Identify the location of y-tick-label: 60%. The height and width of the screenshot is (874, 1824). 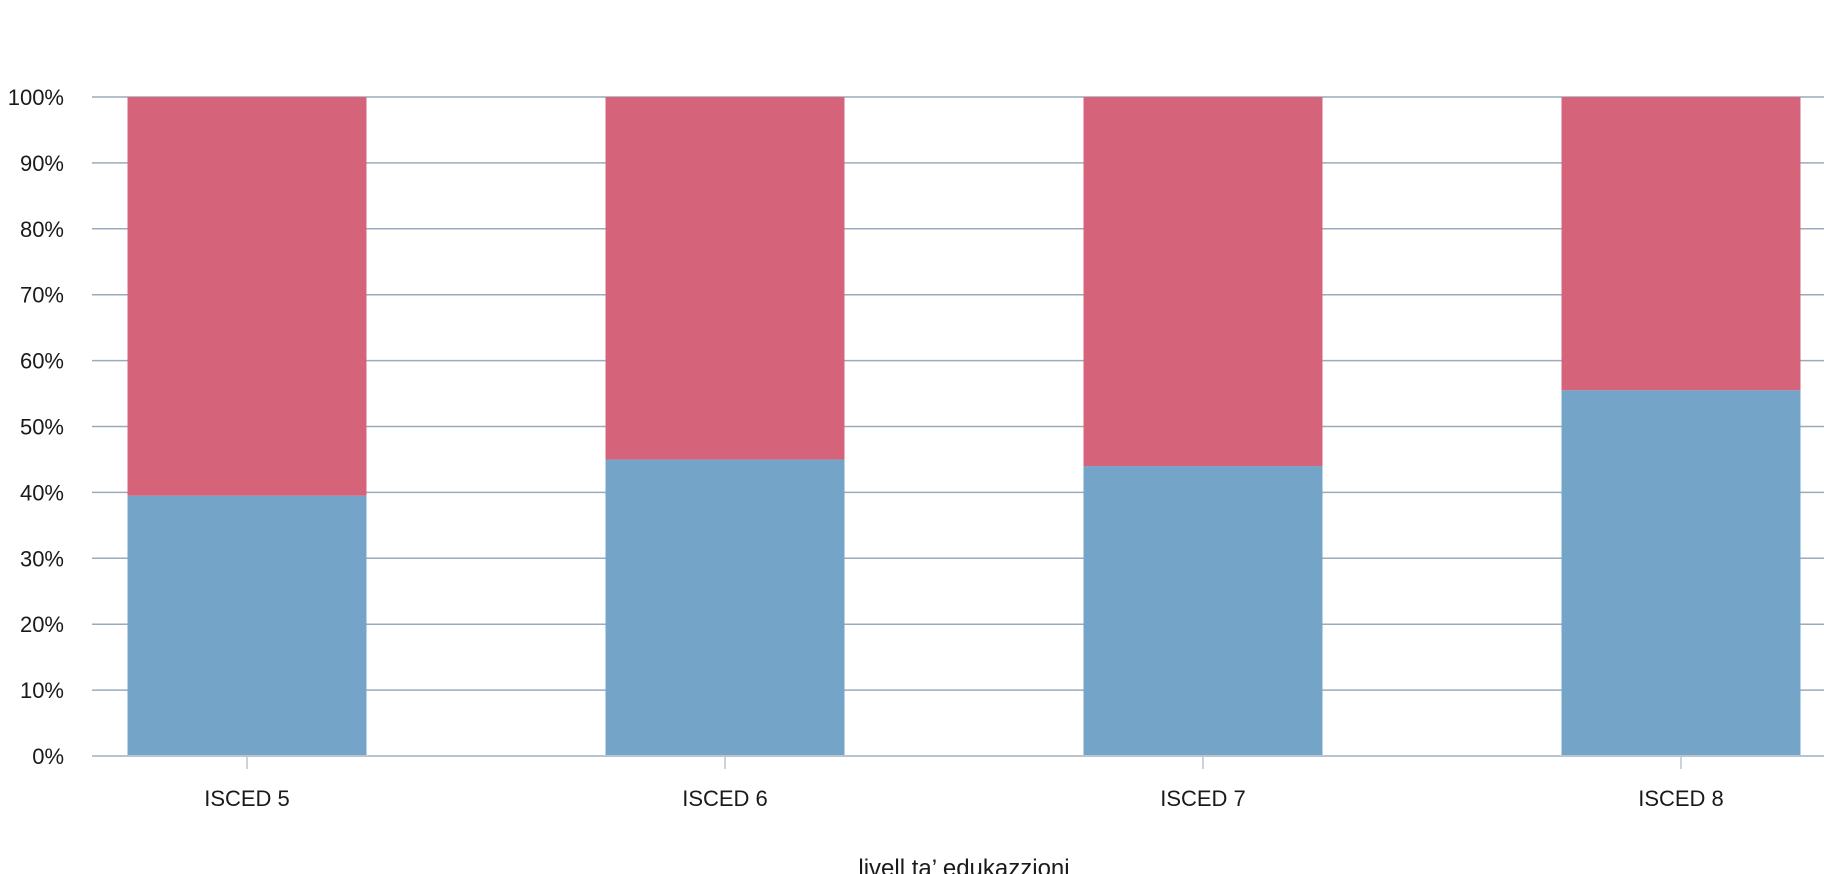
(42, 361).